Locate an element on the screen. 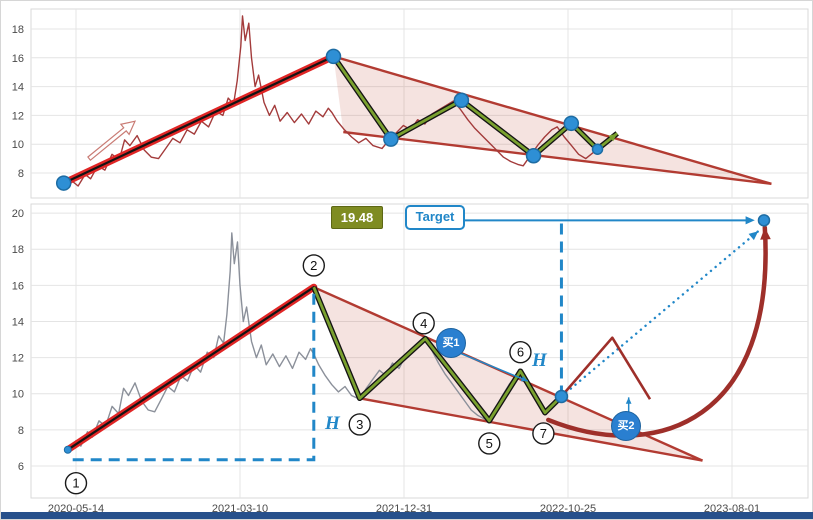 This screenshot has height=520, width=813. svg-text: 5 is located at coordinates (489, 443).